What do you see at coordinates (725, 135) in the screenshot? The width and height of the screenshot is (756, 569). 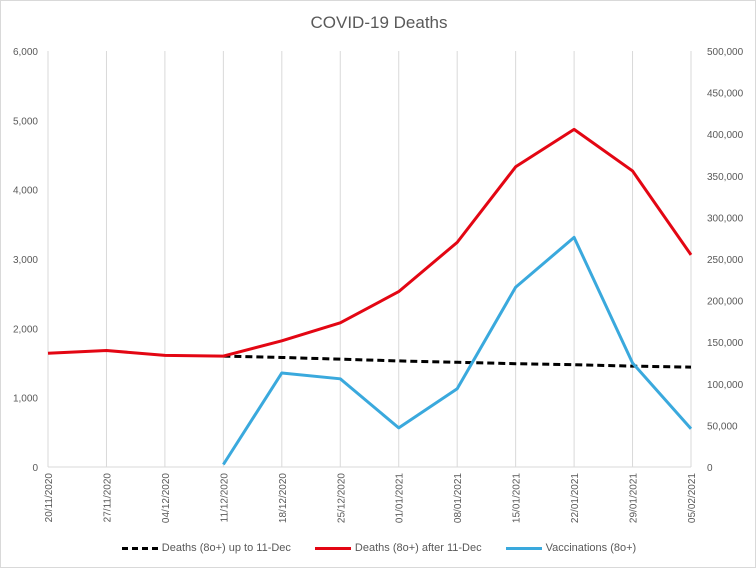 I see `y-right-tick-label: 400,000` at bounding box center [725, 135].